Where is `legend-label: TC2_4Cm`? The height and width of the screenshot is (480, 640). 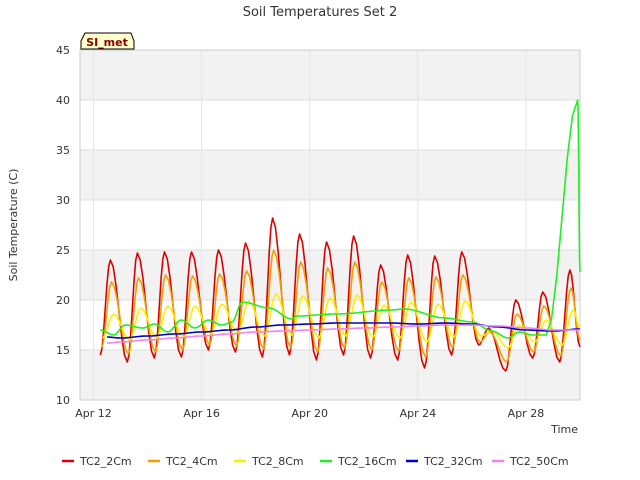
legend-label: TC2_4Cm is located at coordinates (191, 461).